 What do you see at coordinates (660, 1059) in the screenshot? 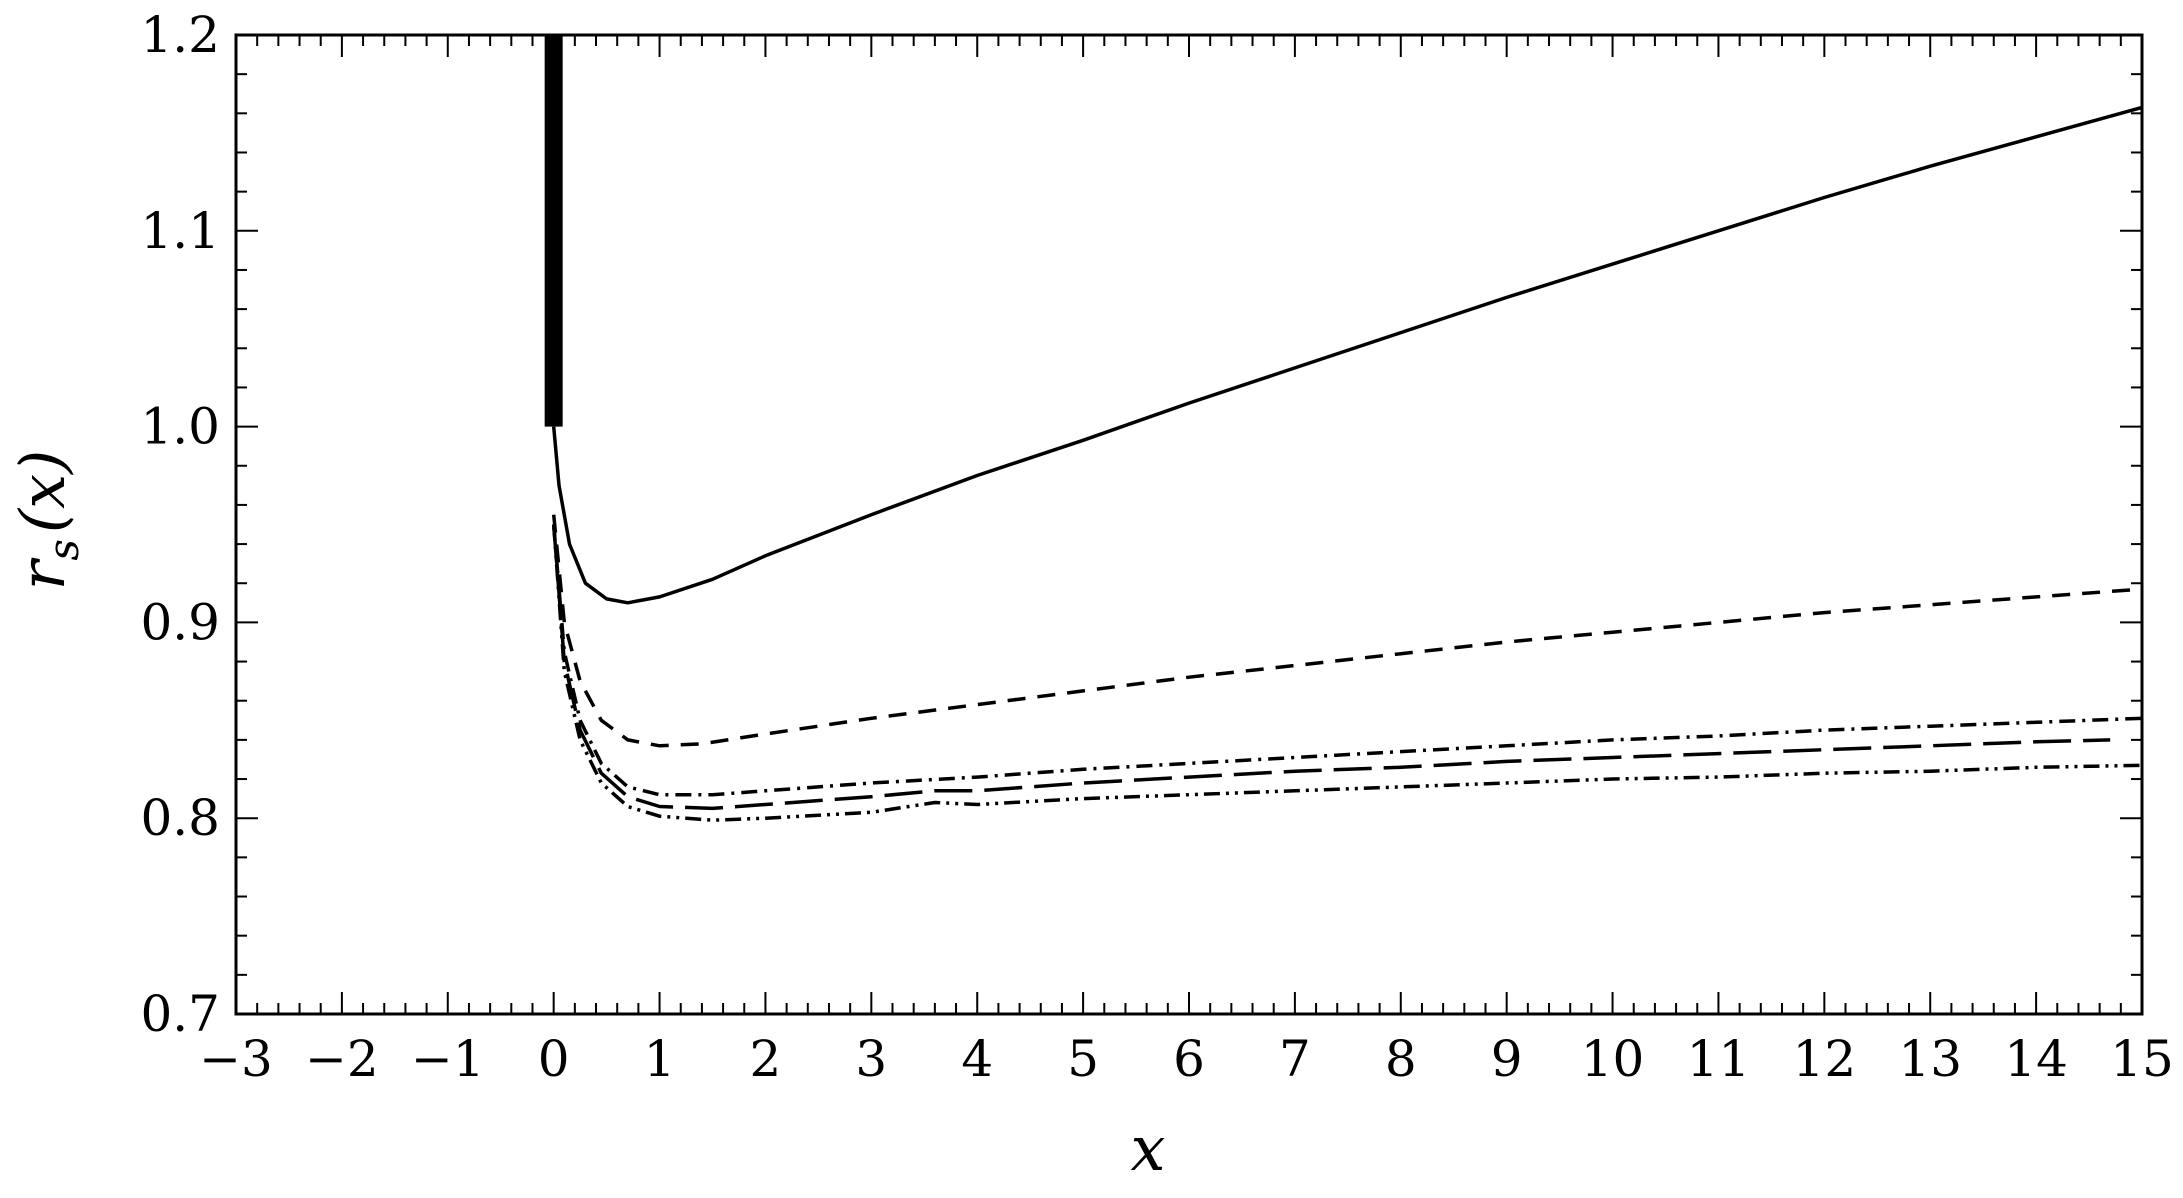
I see `x-tick-label: 1` at bounding box center [660, 1059].